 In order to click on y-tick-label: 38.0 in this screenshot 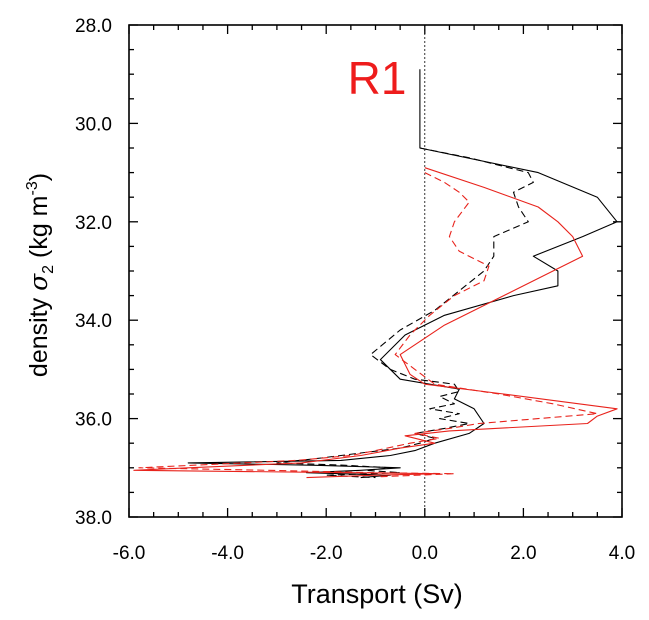, I will do `click(93, 518)`.